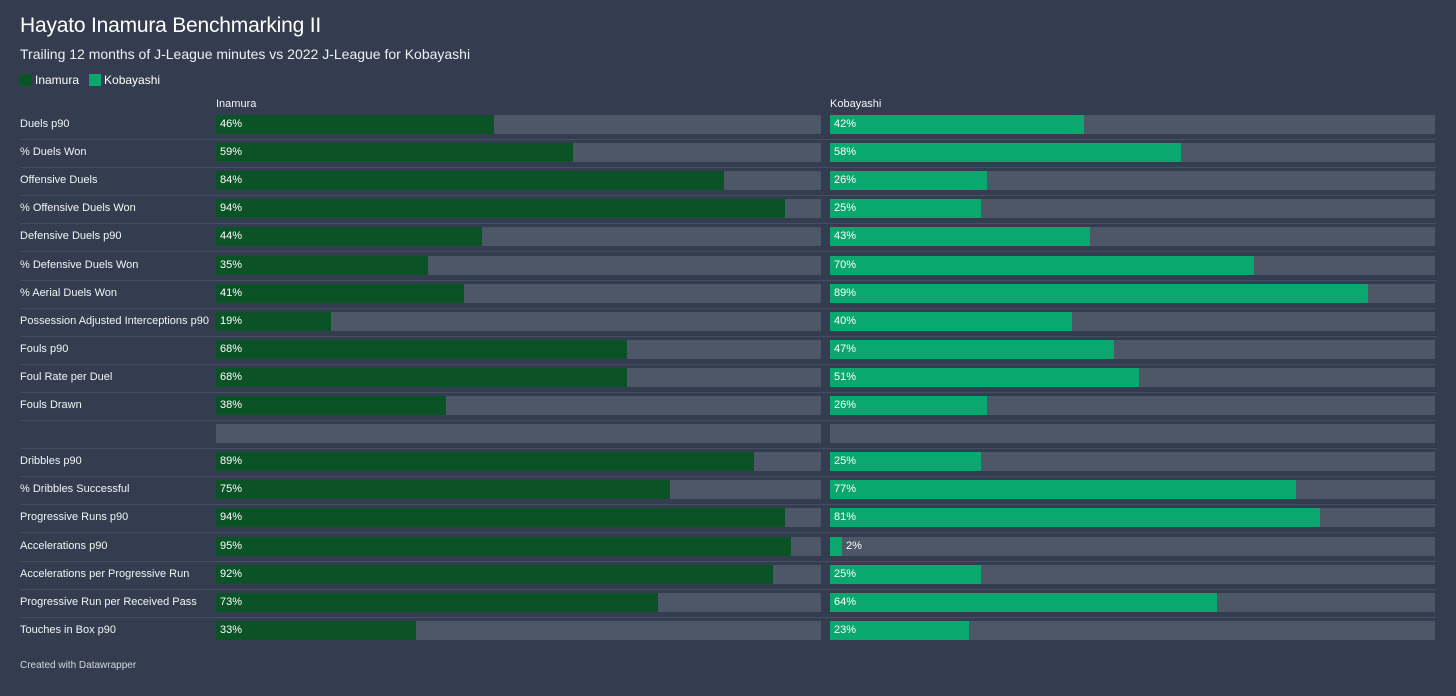 The height and width of the screenshot is (696, 1456). I want to click on metric-label: % Aerial Duels Won, so click(69, 292).